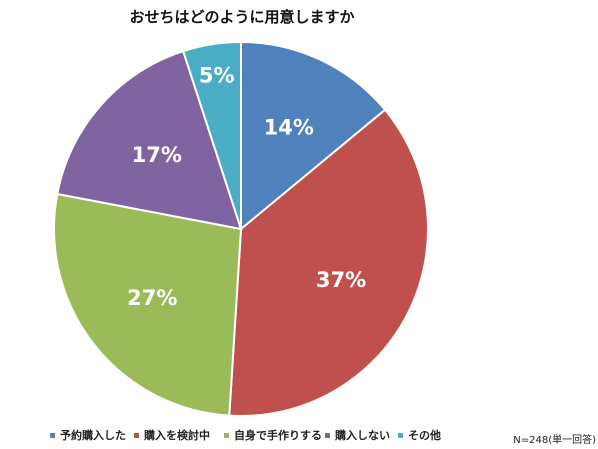 Image resolution: width=598 pixels, height=449 pixels. I want to click on legend-item-2: 購入を検討中, so click(172, 435).